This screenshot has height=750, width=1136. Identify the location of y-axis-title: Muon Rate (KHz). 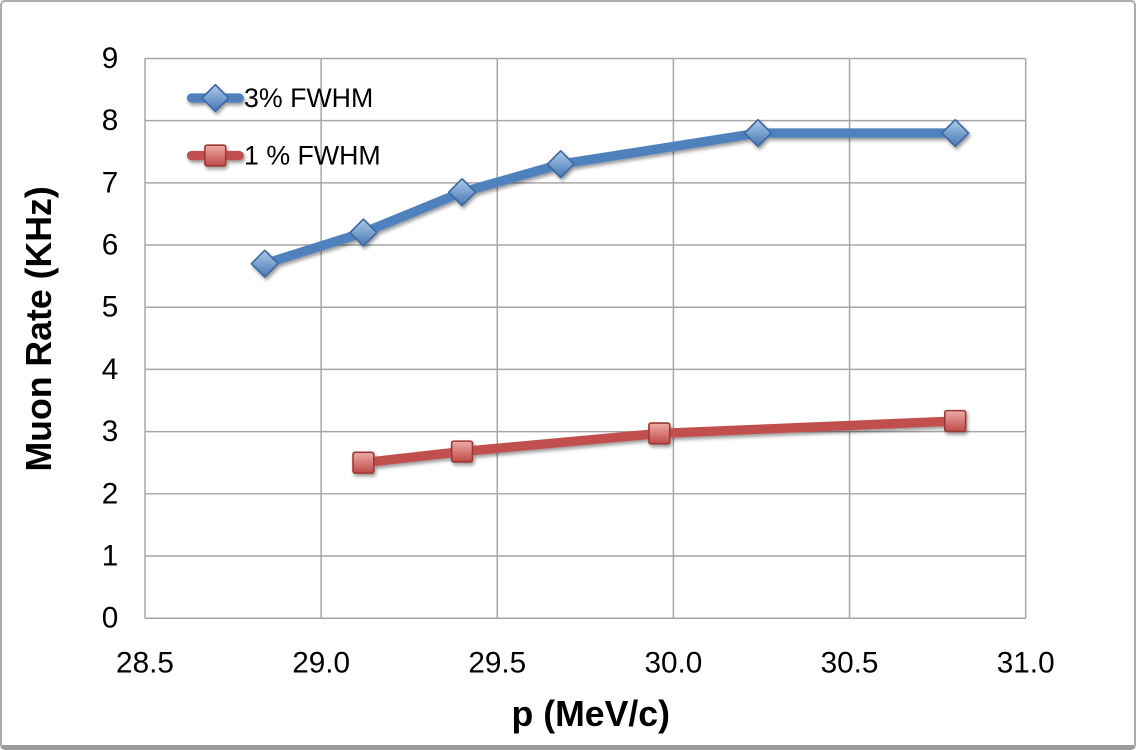
(39, 328).